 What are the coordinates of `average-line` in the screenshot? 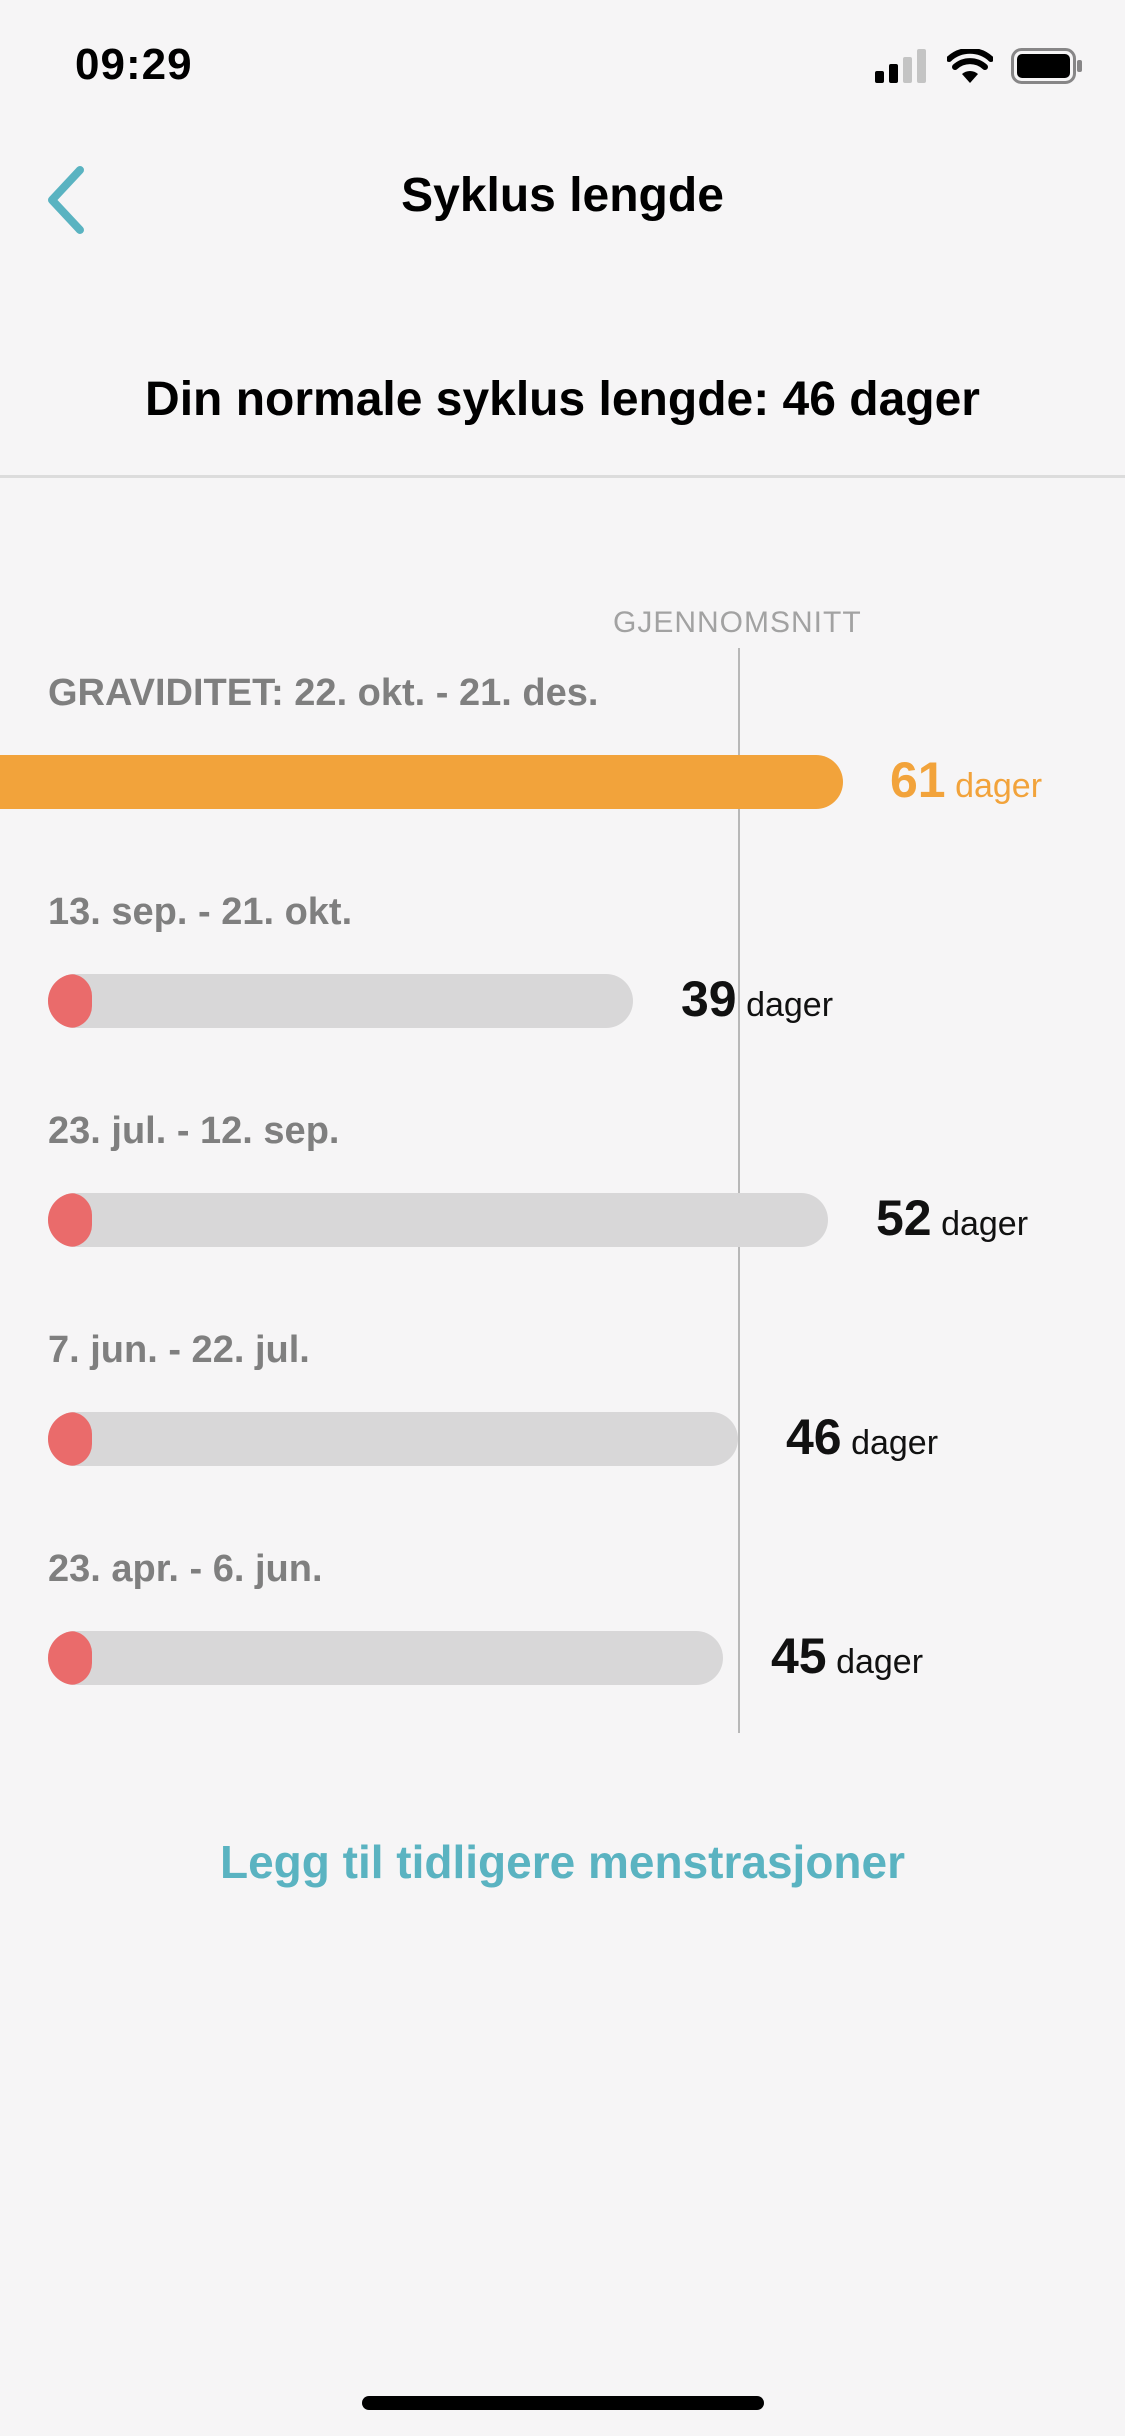 It's located at (739, 1190).